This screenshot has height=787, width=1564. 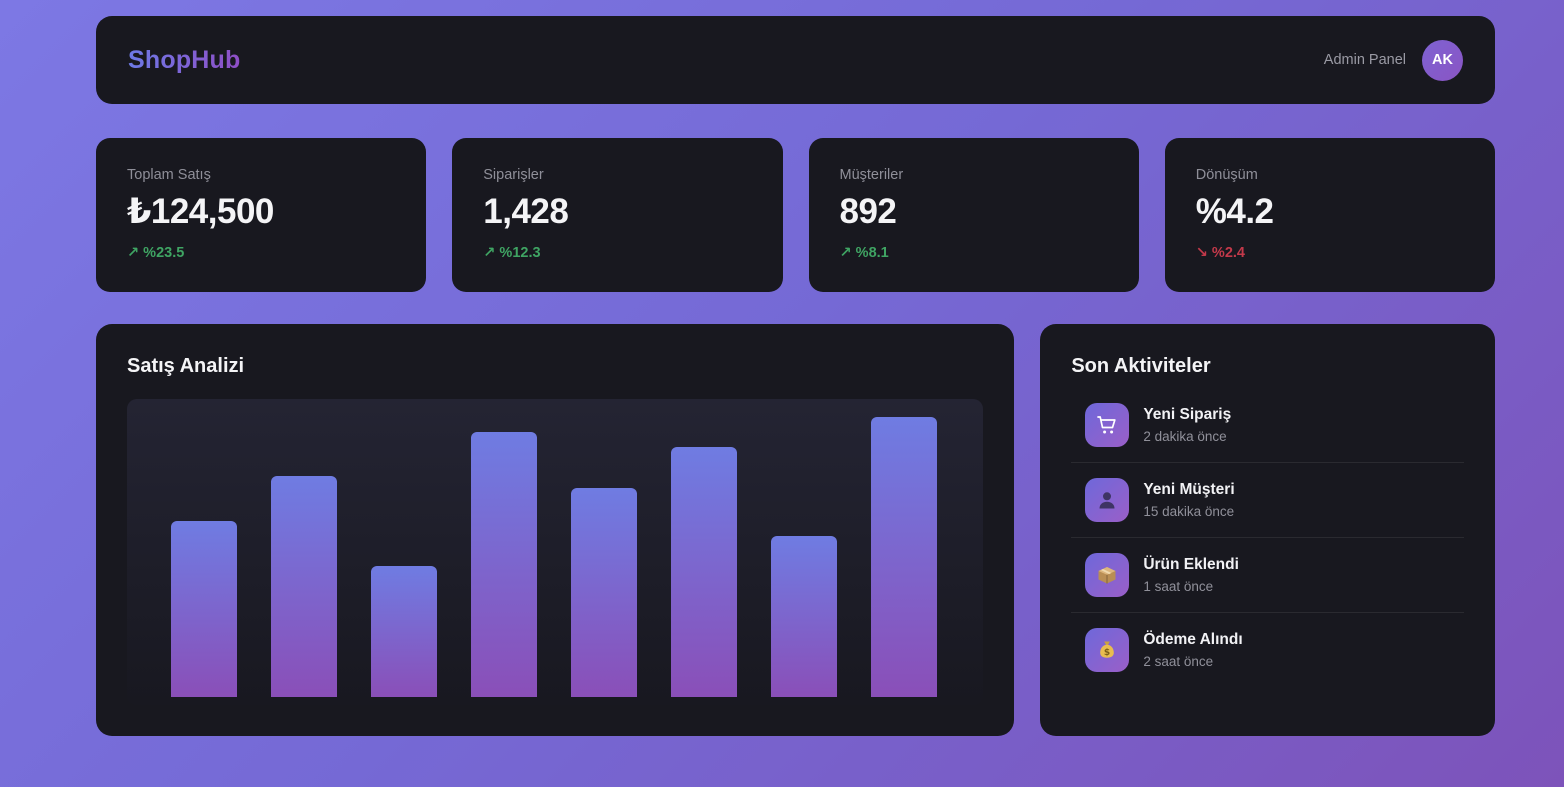 What do you see at coordinates (1189, 511) in the screenshot?
I see `activity-time: 15 dakika önce` at bounding box center [1189, 511].